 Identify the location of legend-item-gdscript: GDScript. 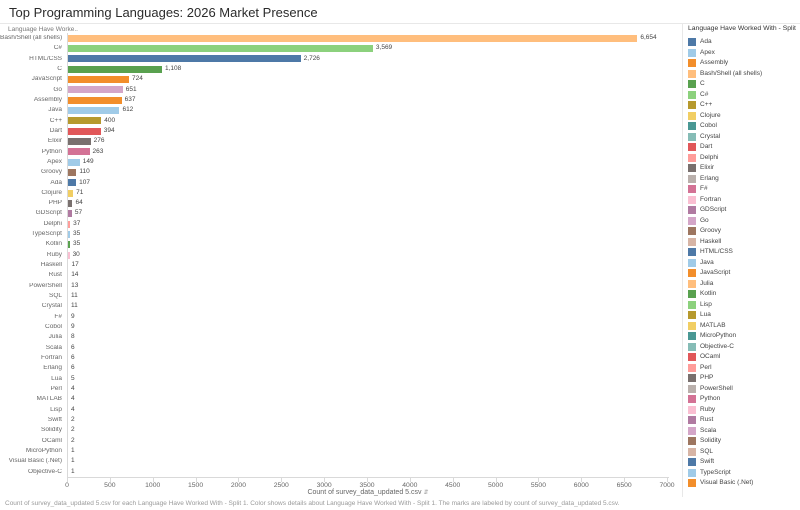
(743, 210).